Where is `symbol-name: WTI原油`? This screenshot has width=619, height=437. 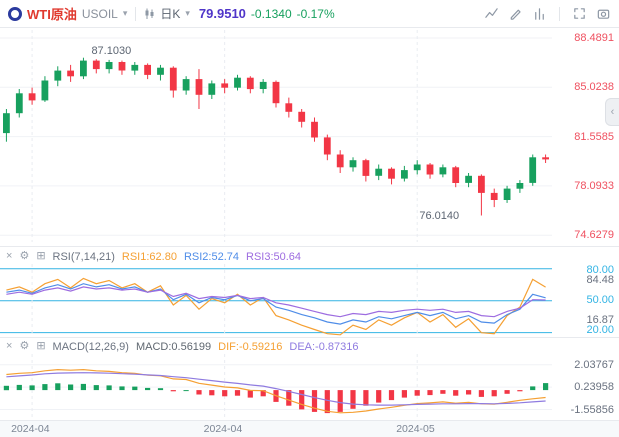
symbol-name: WTI原油 is located at coordinates (52, 14).